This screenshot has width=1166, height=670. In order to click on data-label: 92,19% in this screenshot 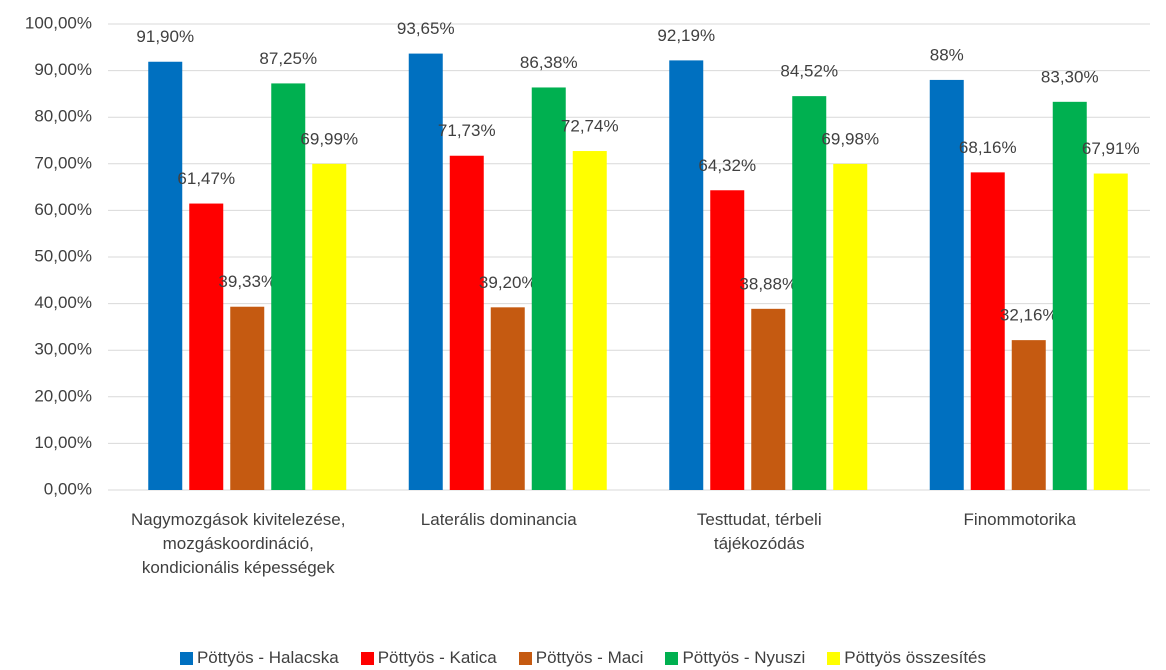, I will do `click(686, 35)`.